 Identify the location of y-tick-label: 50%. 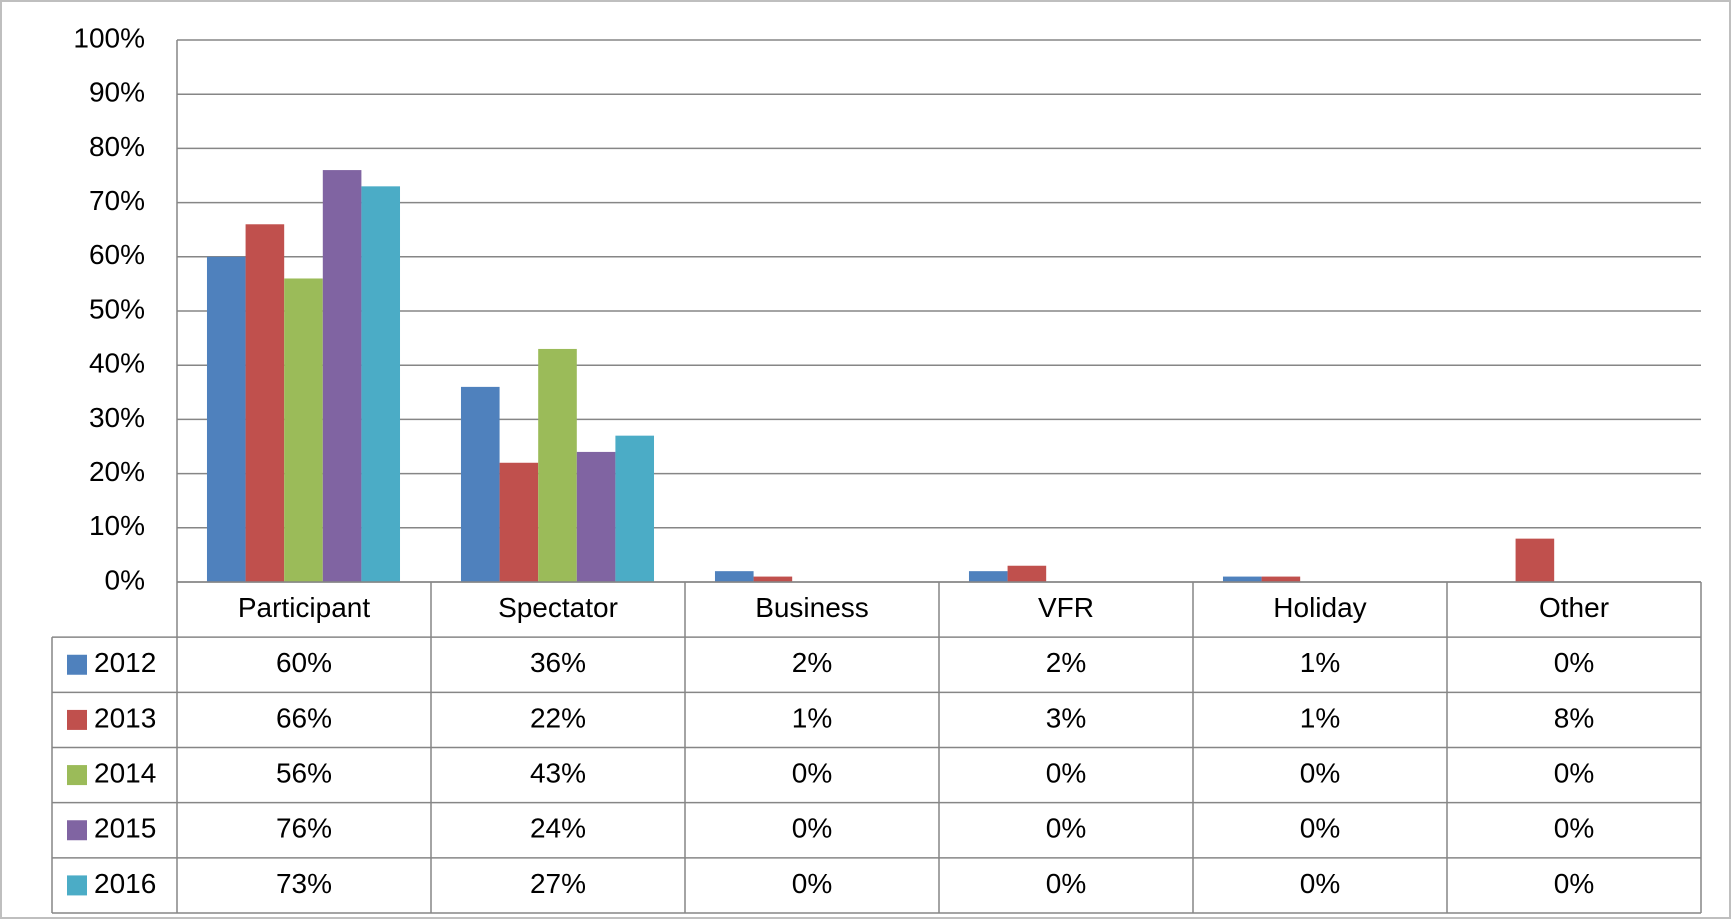
(117, 308).